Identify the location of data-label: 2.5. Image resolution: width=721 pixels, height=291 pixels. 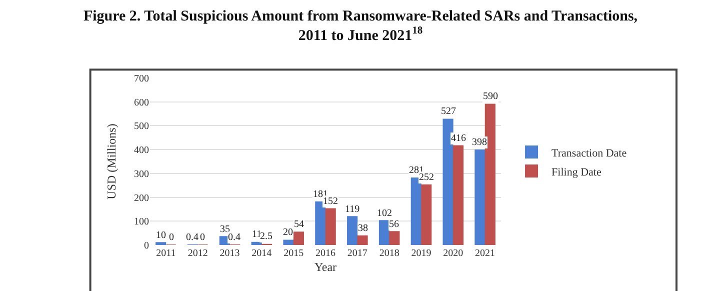
(266, 236).